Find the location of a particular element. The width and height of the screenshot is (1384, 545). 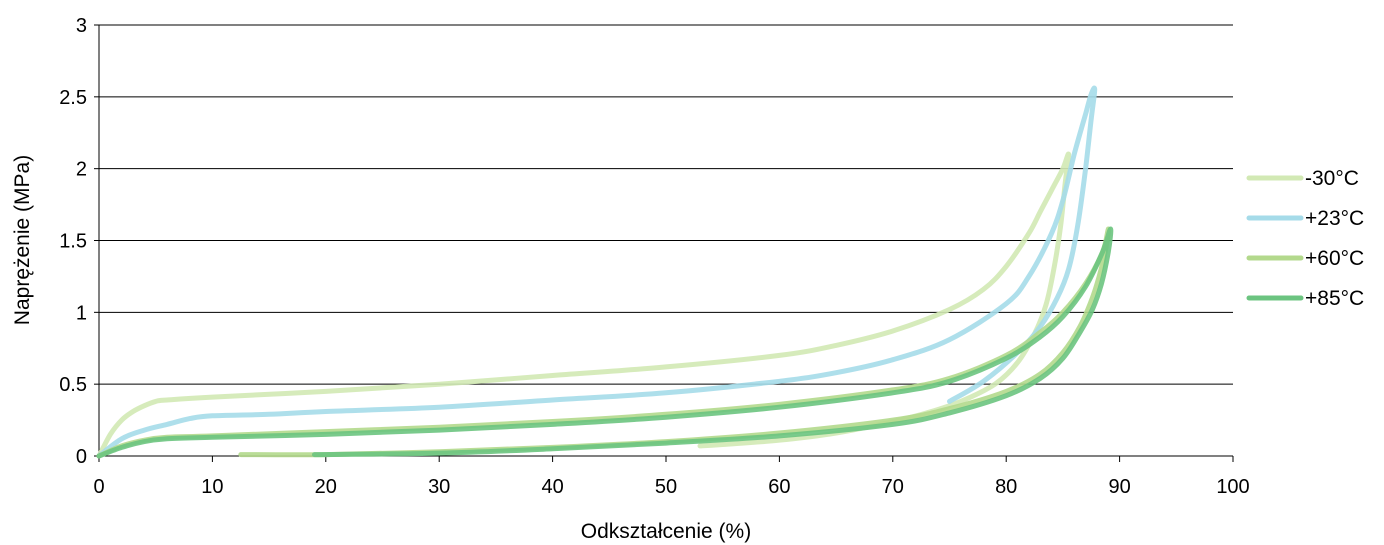

x-tick-label: 20 is located at coordinates (326, 487).